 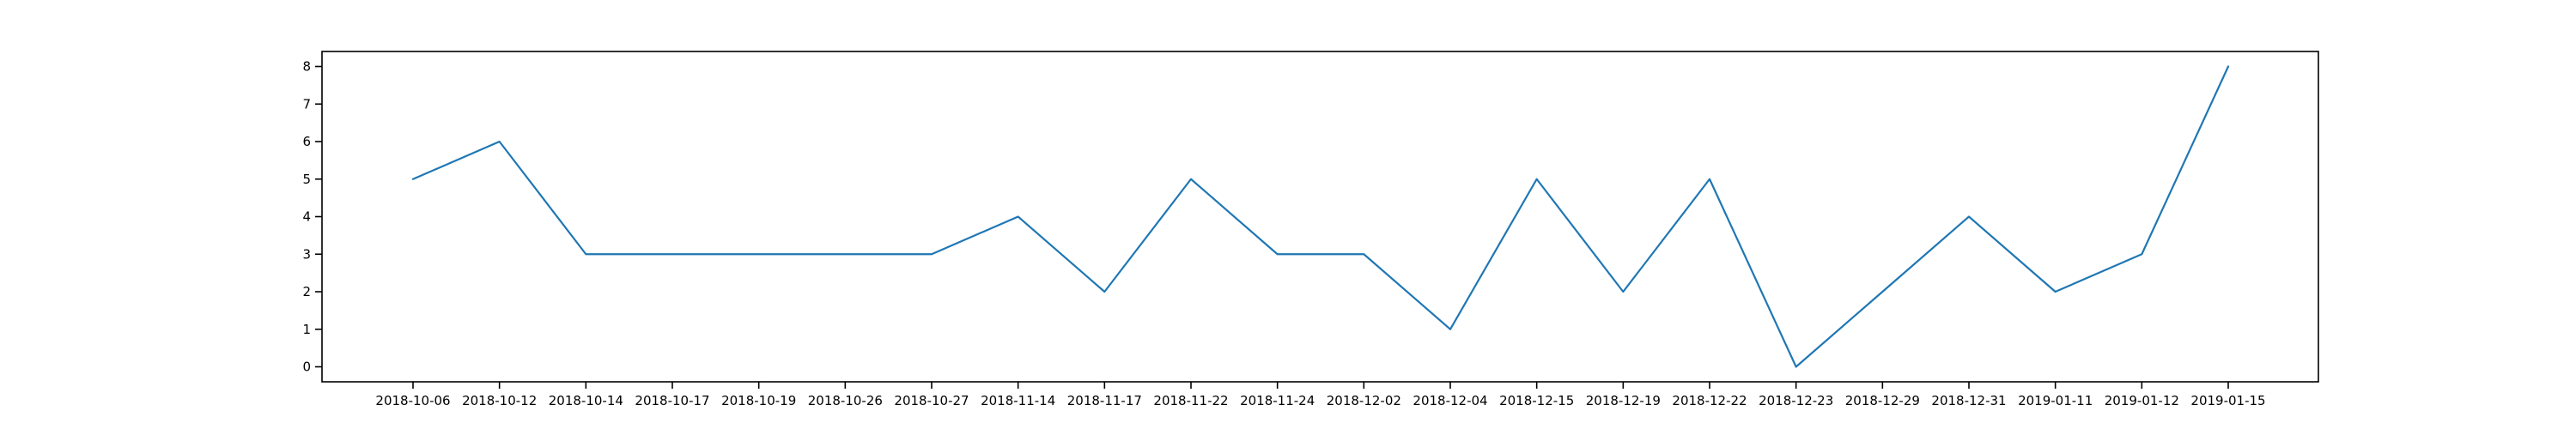 I want to click on x-tick-label-8: 2018-11-14, so click(x=1018, y=400).